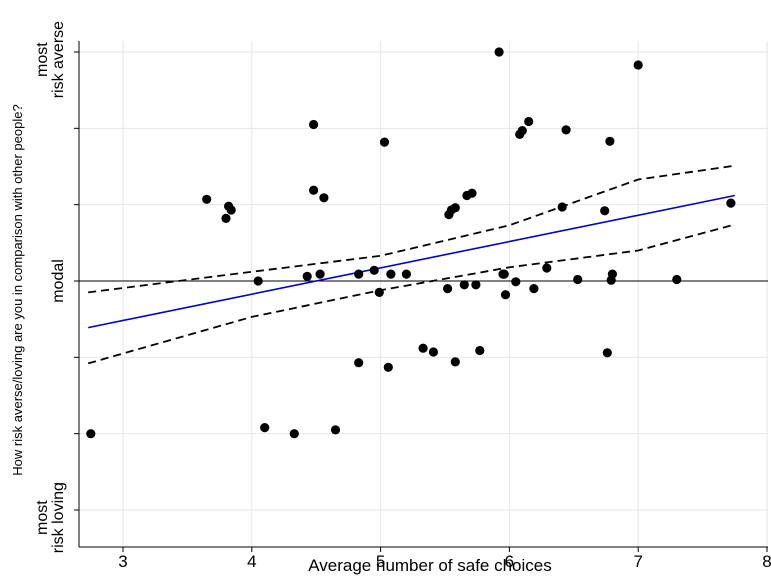 This screenshot has height=577, width=771. Describe the element at coordinates (122, 561) in the screenshot. I see `x-tick-label: 3` at that location.